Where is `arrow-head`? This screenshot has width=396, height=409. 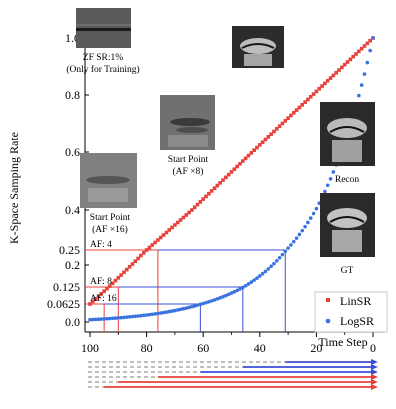 arrow-head is located at coordinates (374, 377).